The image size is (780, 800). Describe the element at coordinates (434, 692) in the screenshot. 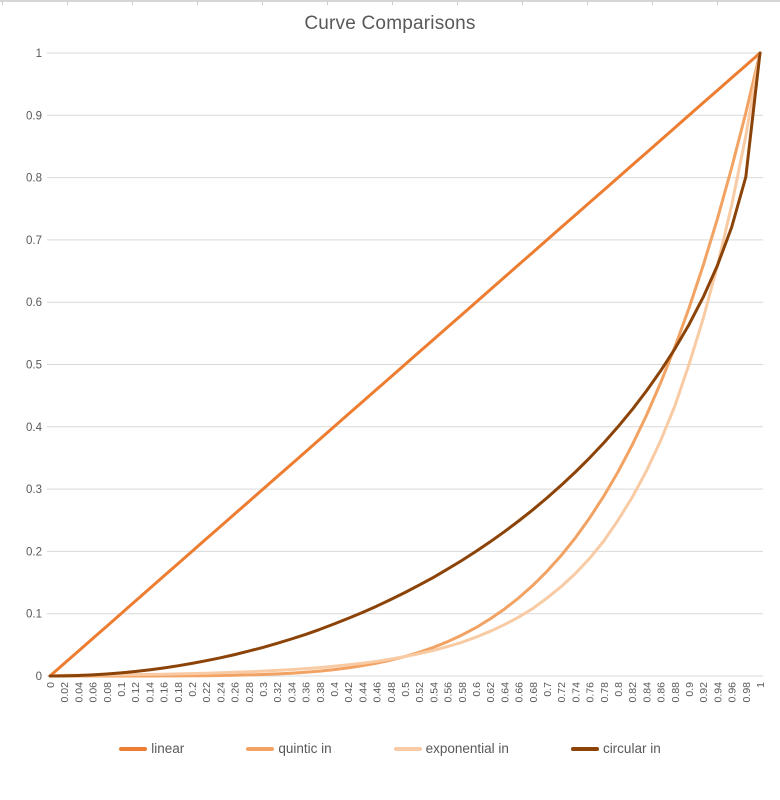

I see `x-tick-label-0.54: 0.54` at that location.